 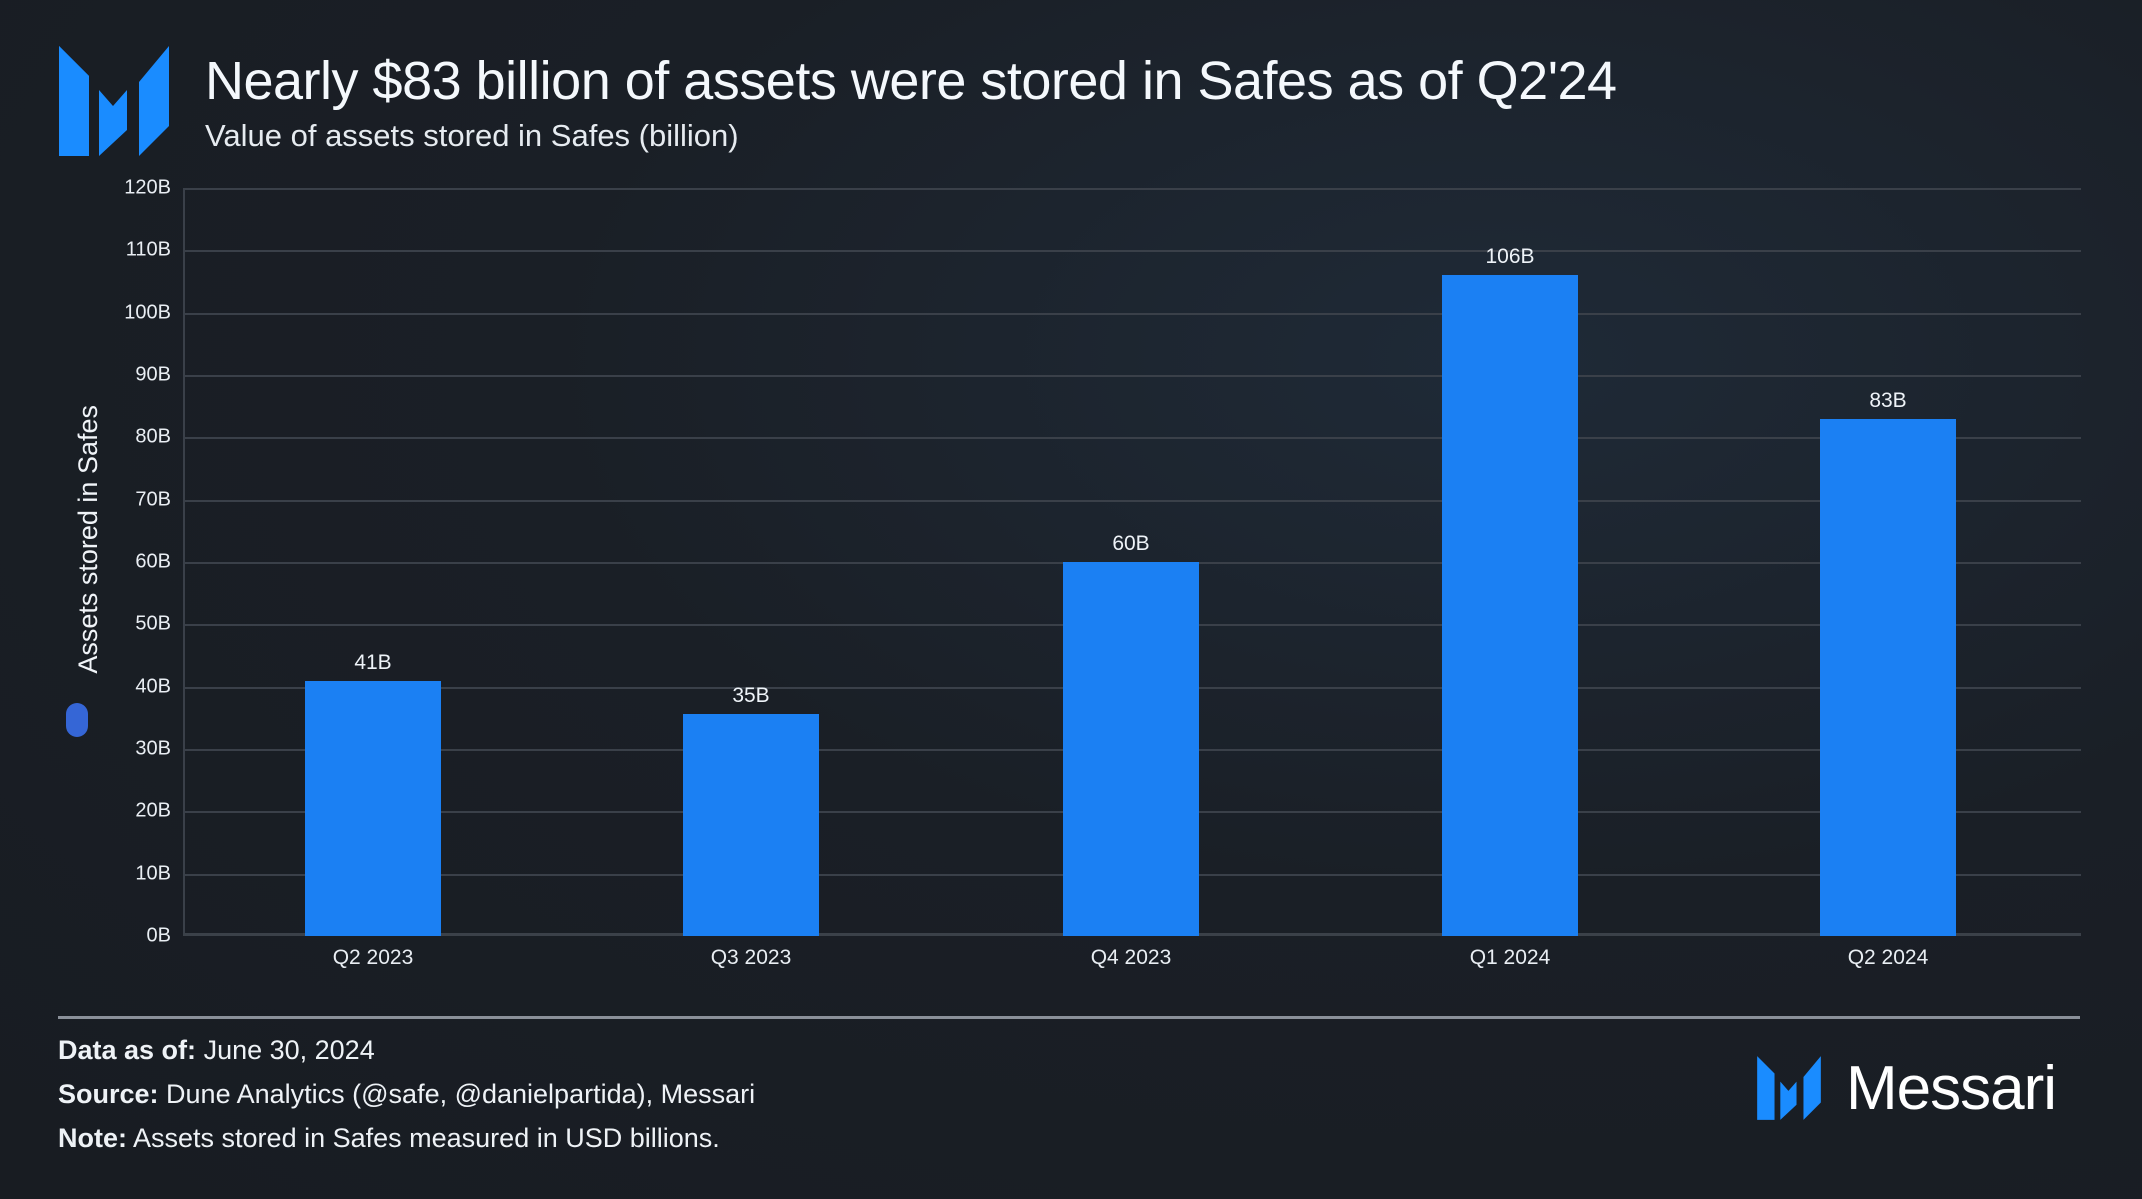 I want to click on x-tick-label: Q1 2024, so click(x=1510, y=957).